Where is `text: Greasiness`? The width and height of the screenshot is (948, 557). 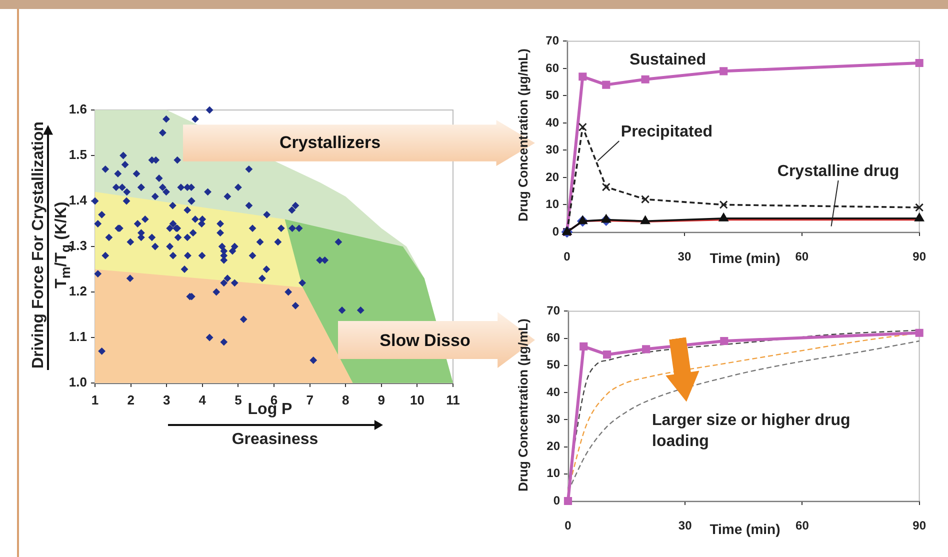
text: Greasiness is located at coordinates (275, 440).